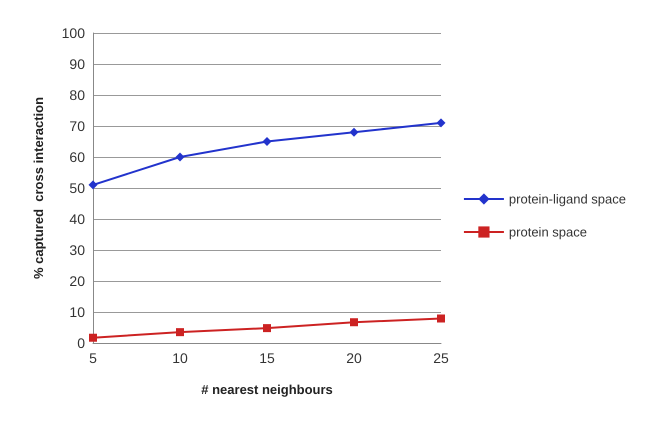 This screenshot has height=431, width=649. What do you see at coordinates (77, 157) in the screenshot?
I see `y-tick-label: 60` at bounding box center [77, 157].